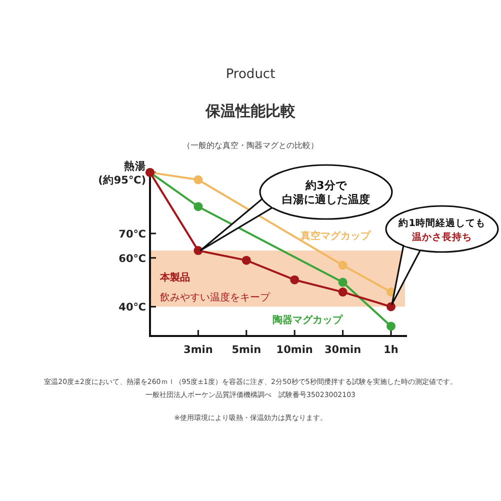  Describe the element at coordinates (391, 350) in the screenshot. I see `x-tick-label: 1h` at that location.